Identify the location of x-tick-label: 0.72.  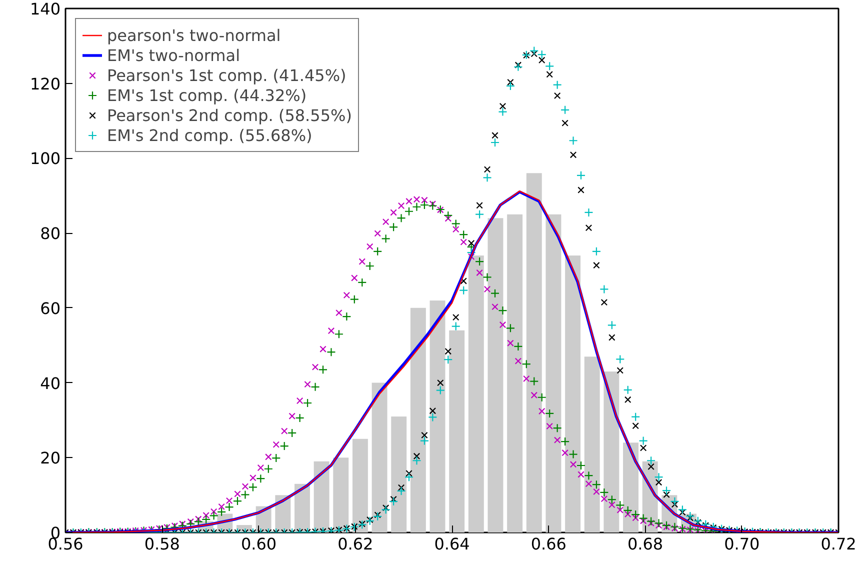
(838, 544).